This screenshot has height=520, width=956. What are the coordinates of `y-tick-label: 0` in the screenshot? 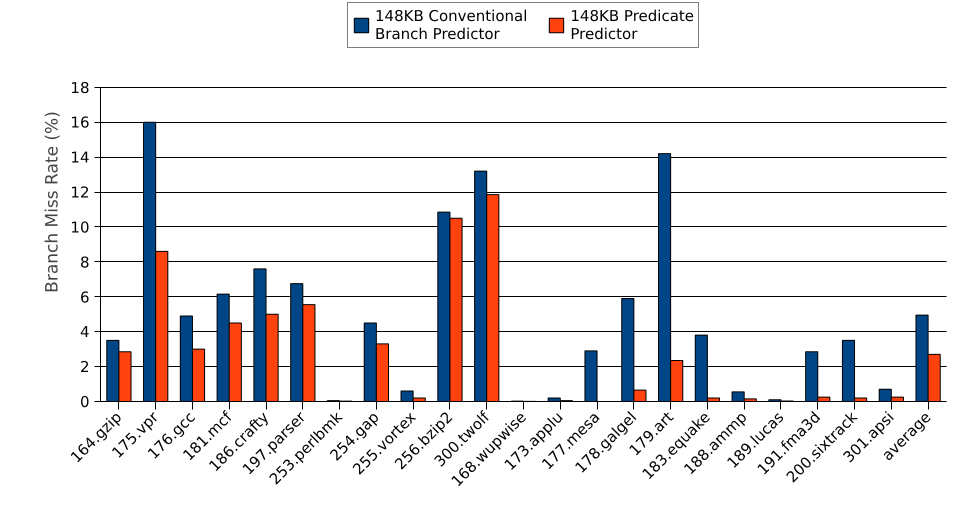 It's located at (85, 402).